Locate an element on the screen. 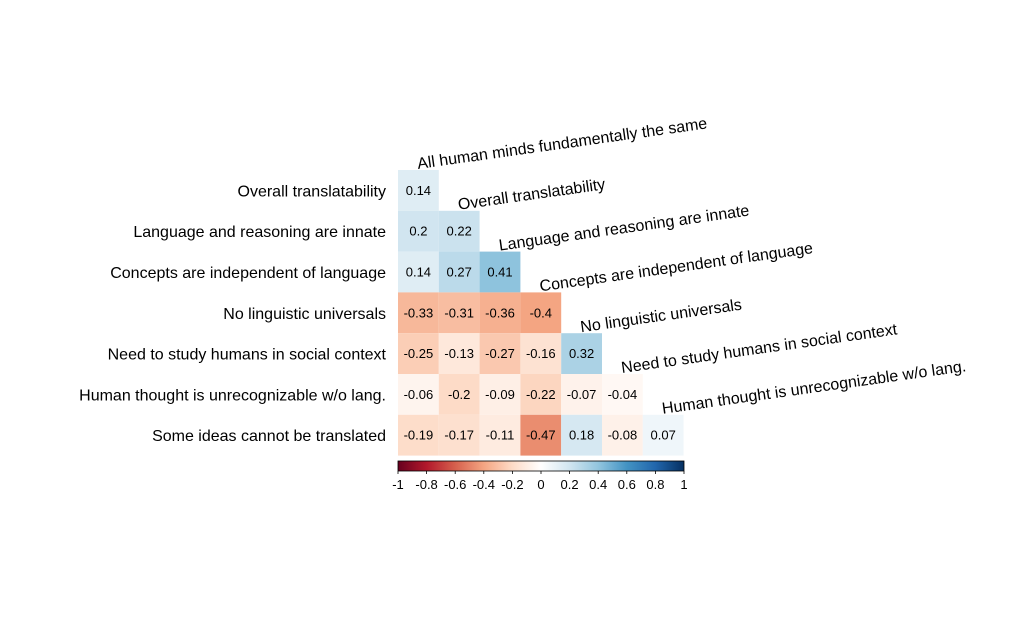 This screenshot has height=632, width=1024. legend-tick-label: -0.6 is located at coordinates (455, 484).